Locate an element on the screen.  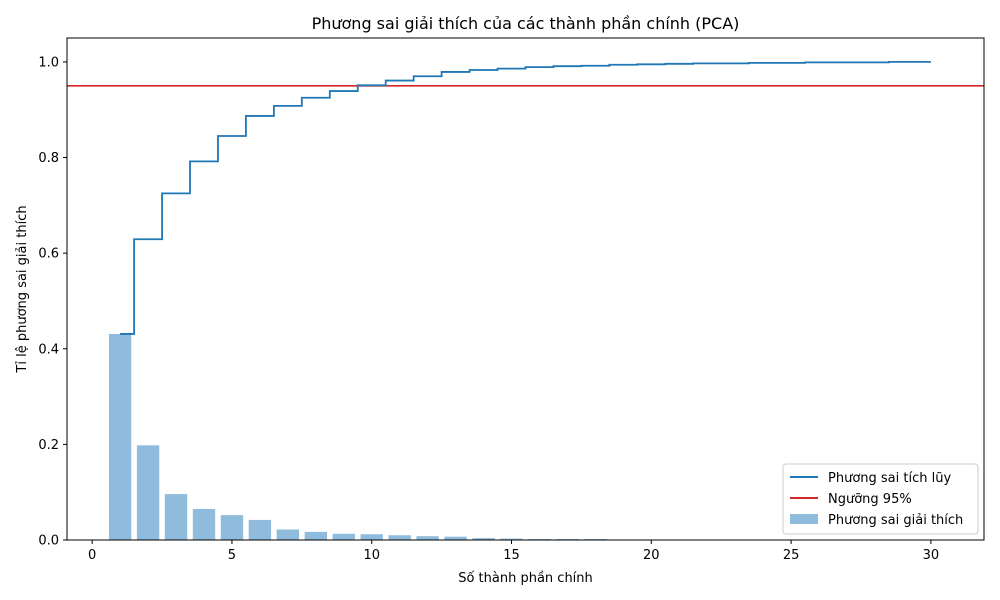
x-tick-label: 15 is located at coordinates (511, 555).